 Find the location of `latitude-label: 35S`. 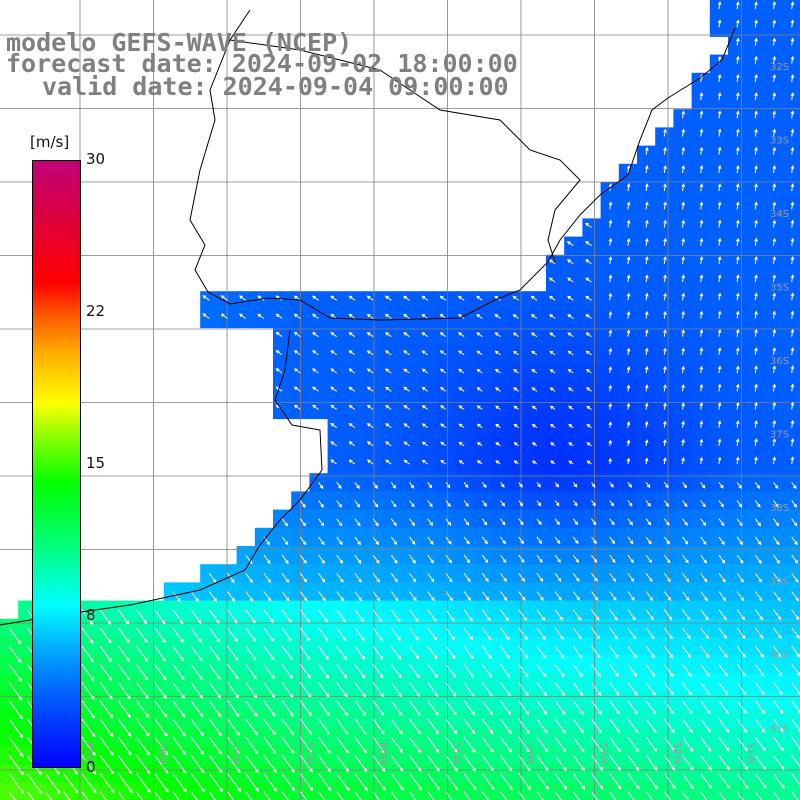

latitude-label: 35S is located at coordinates (779, 288).